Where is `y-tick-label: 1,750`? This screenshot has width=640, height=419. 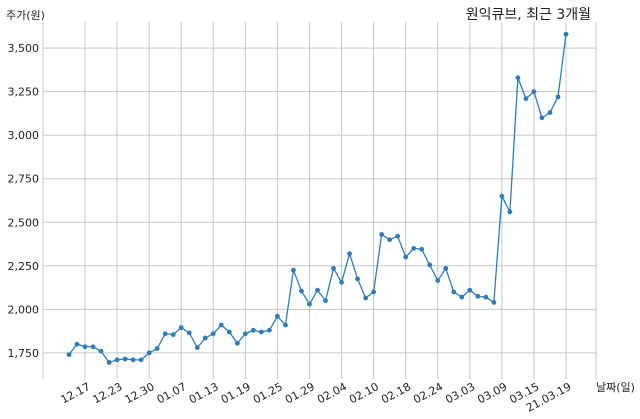
y-tick-label: 1,750 is located at coordinates (24, 353).